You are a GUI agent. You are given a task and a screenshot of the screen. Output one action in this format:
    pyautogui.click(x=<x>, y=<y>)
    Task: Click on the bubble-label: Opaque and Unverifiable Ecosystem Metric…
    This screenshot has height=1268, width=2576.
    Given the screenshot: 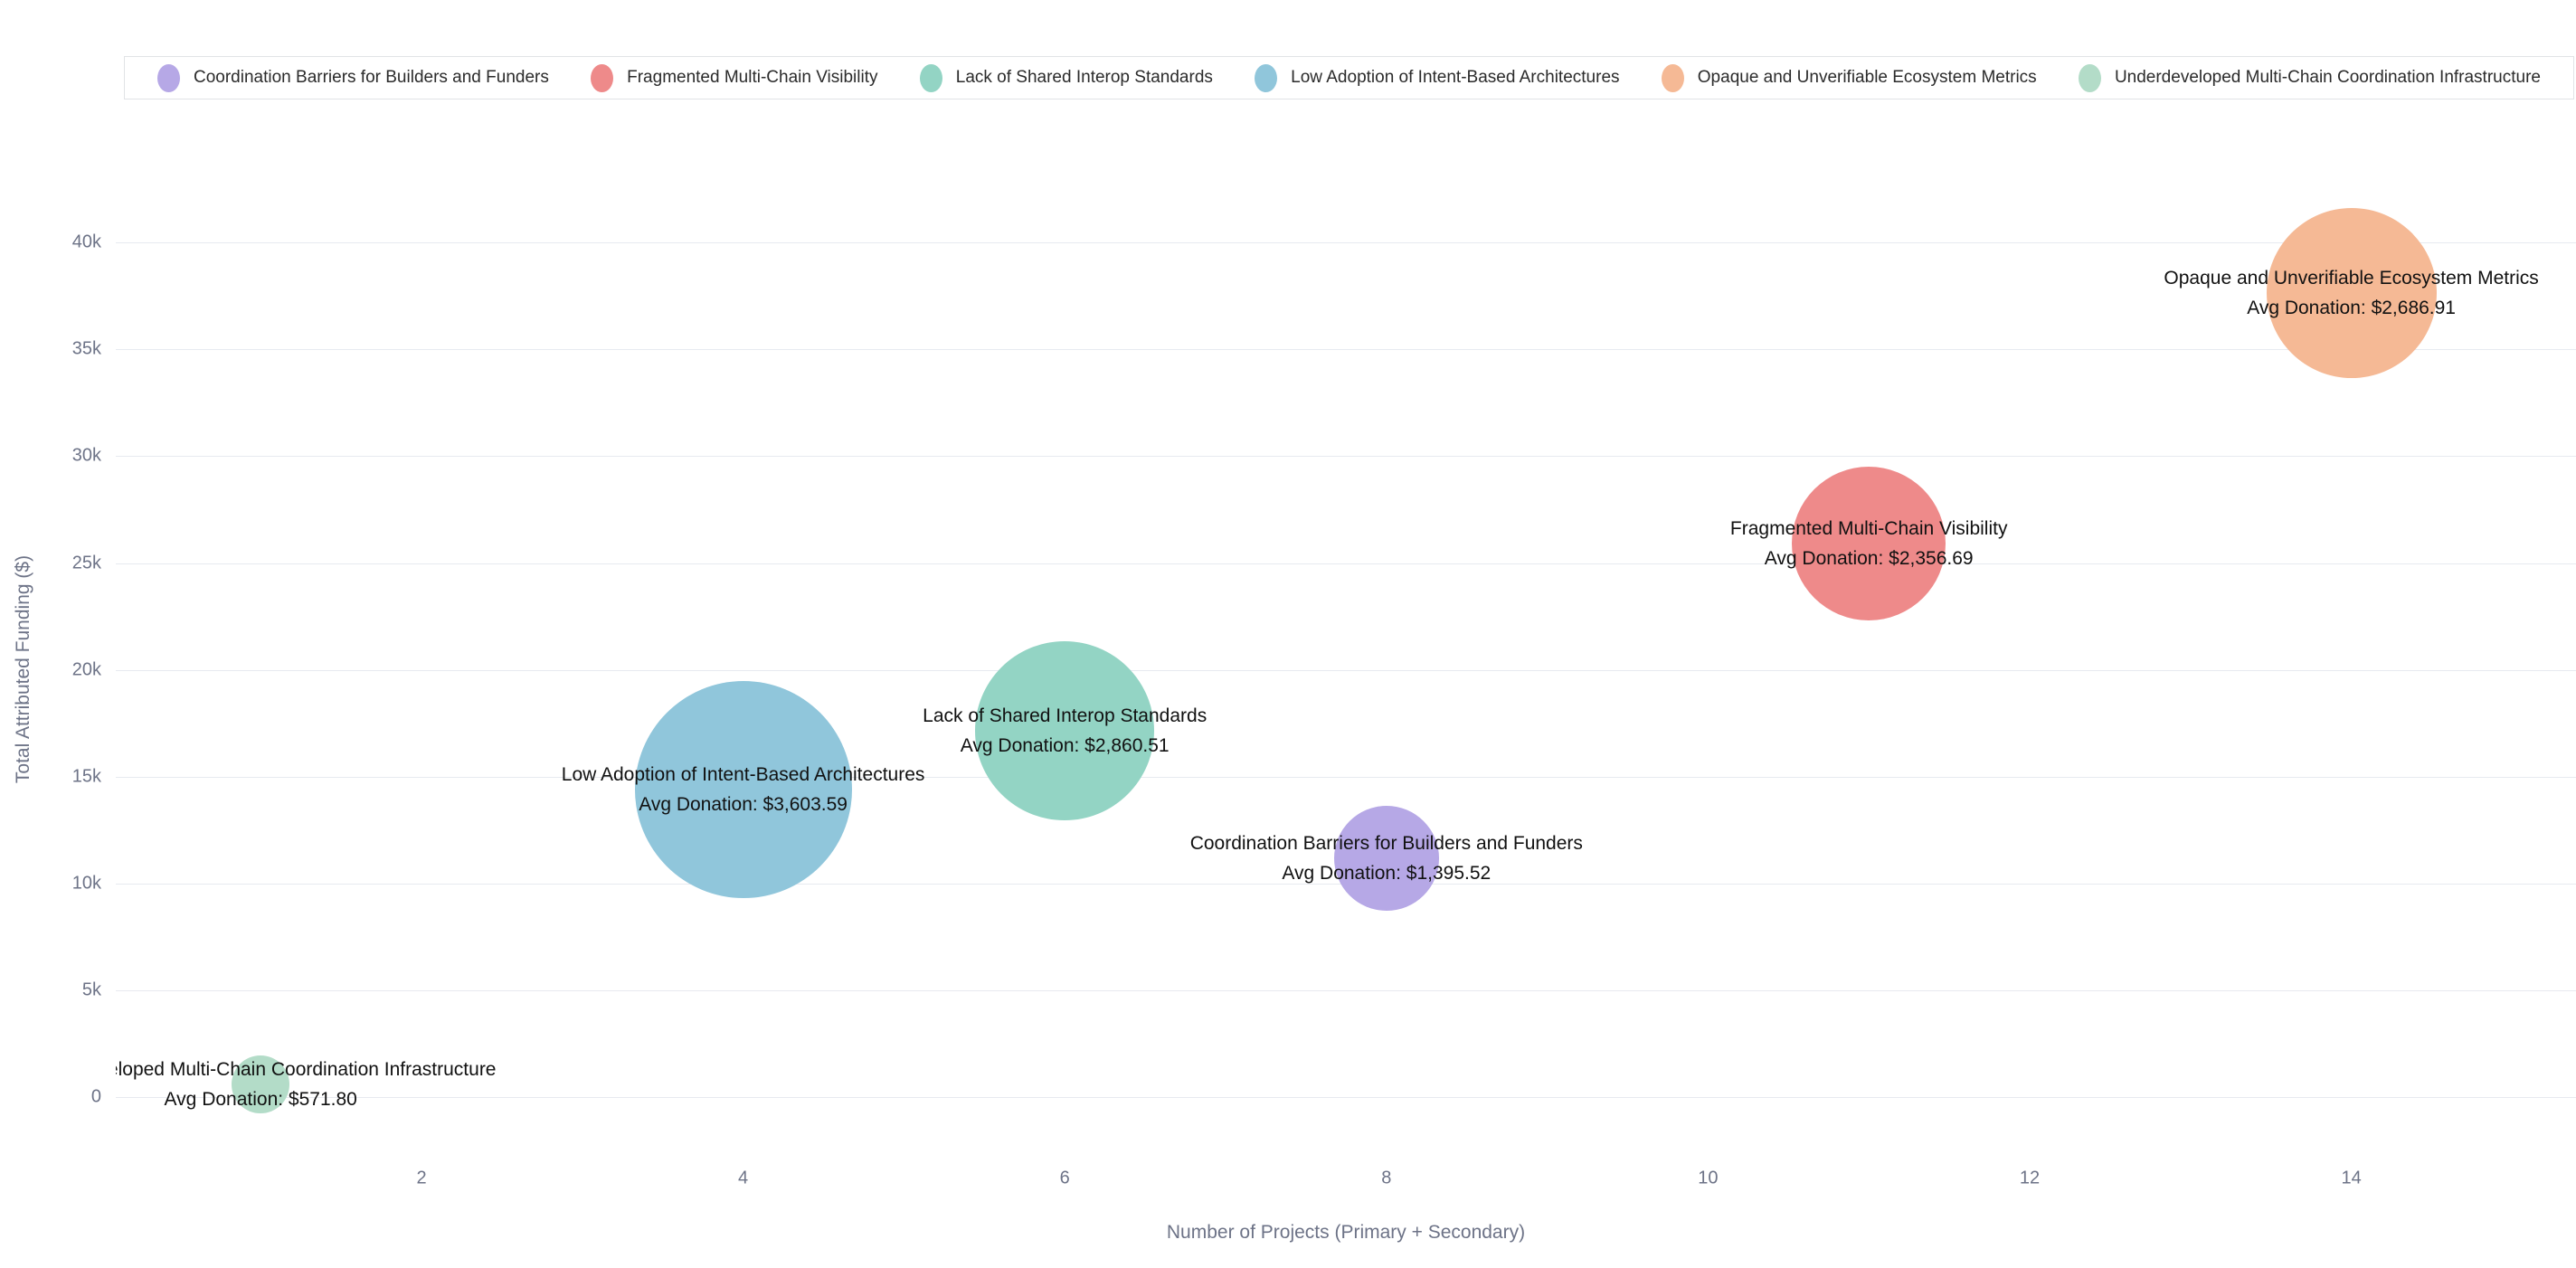 What is the action you would take?
    pyautogui.click(x=2351, y=293)
    